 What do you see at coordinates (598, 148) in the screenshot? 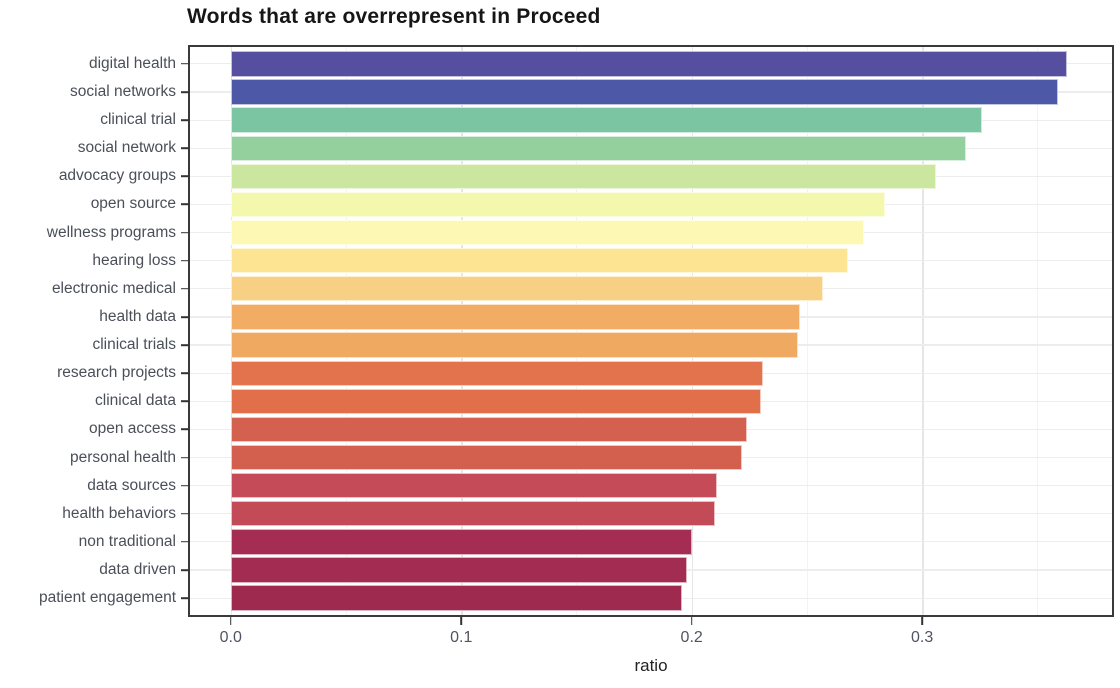
I see `bar-social-network` at bounding box center [598, 148].